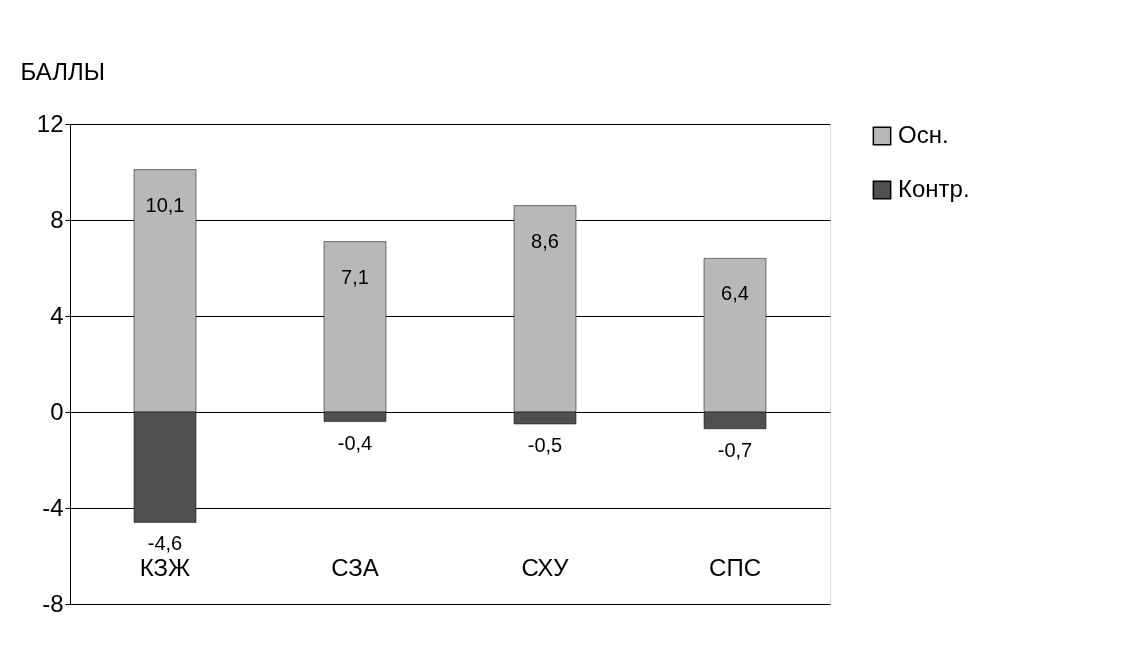 This screenshot has width=1138, height=664. Describe the element at coordinates (53, 507) in the screenshot. I see `y-tick-label: -4` at that location.